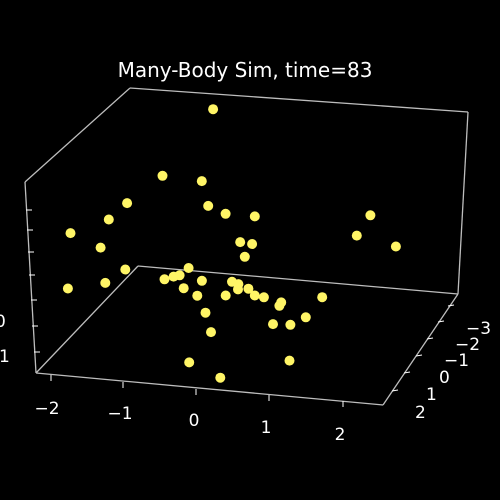  I want to click on chart-title: Many-Body Sim, time=83, so click(245, 70).